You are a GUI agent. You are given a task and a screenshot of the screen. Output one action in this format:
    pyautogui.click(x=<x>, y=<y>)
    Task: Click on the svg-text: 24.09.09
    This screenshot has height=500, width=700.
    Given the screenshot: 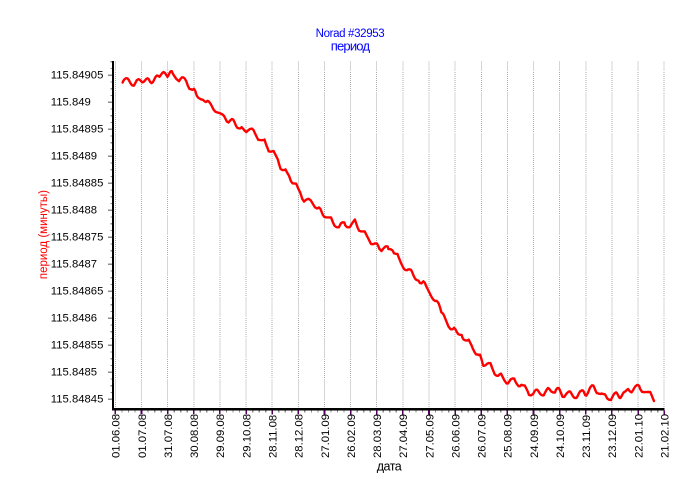 What is the action you would take?
    pyautogui.click(x=535, y=436)
    